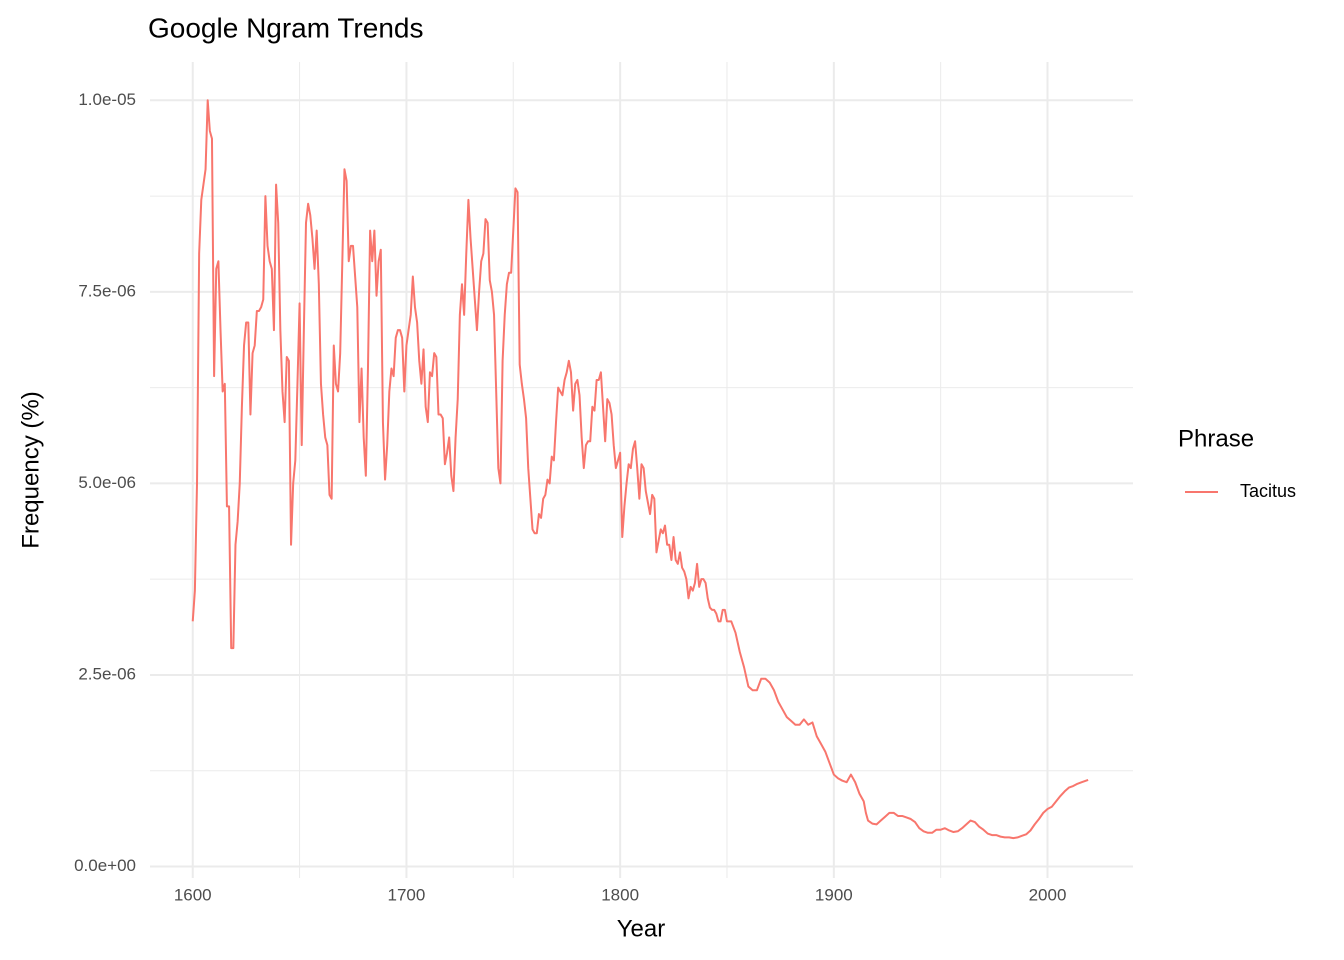  Describe the element at coordinates (1216, 438) in the screenshot. I see `legend-title: Phrase` at that location.